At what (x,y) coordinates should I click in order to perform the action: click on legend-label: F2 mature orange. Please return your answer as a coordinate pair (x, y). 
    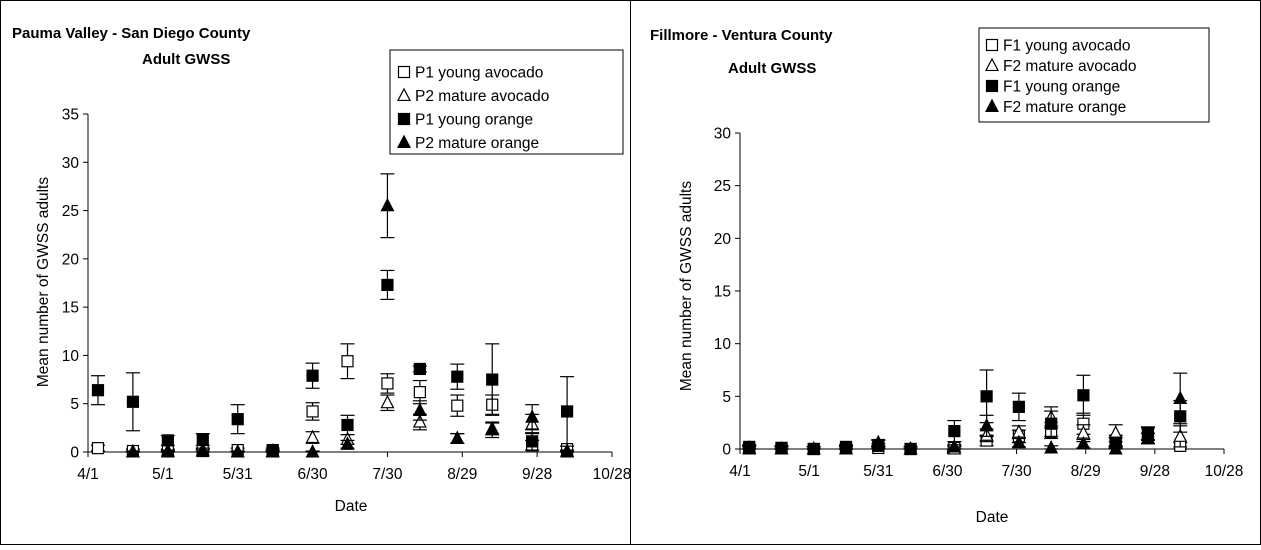
    Looking at the image, I should click on (1064, 107).